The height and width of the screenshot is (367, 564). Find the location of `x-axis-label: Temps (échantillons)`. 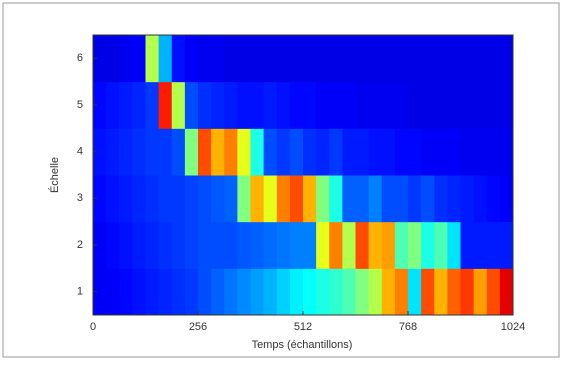

x-axis-label: Temps (échantillons) is located at coordinates (302, 345).